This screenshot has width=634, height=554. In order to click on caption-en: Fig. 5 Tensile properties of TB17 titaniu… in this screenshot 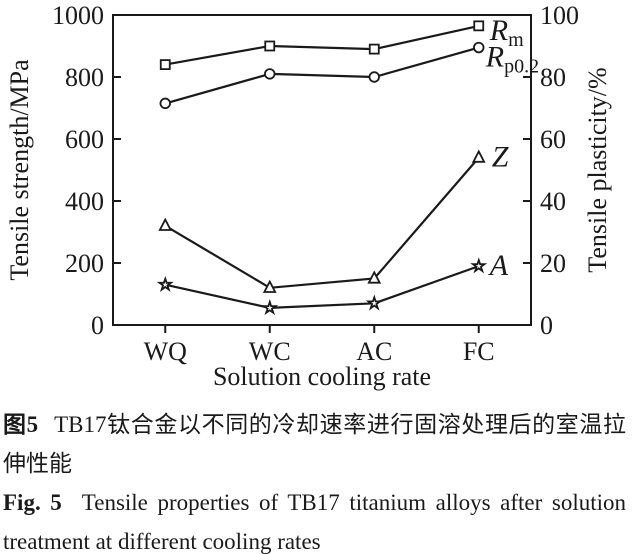, I will do `click(314, 518)`.